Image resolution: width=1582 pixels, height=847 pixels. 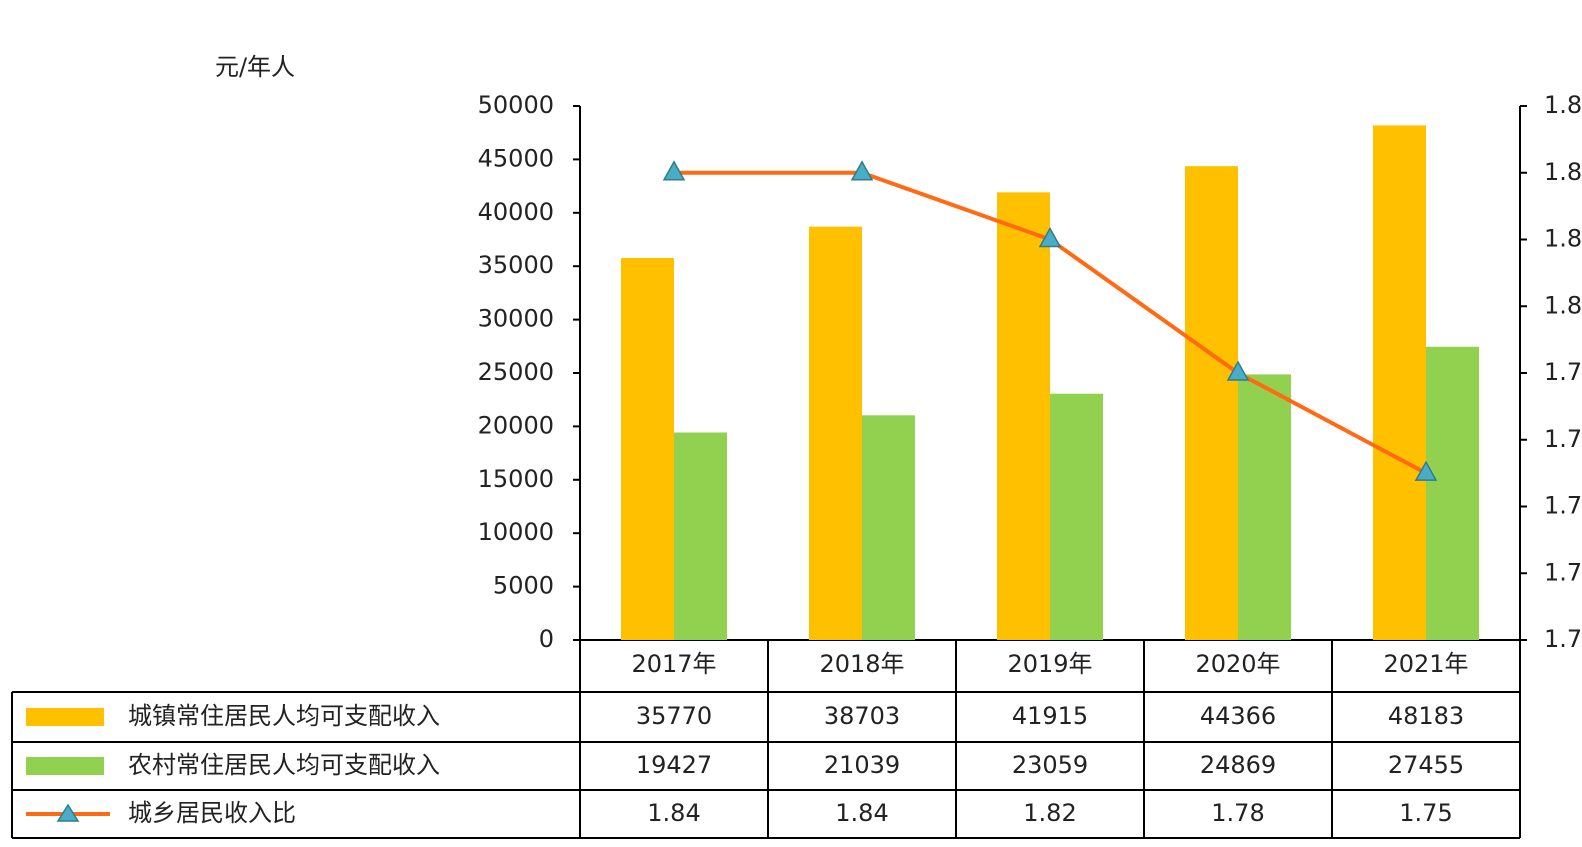 What do you see at coordinates (1237, 664) in the screenshot?
I see `x-tick-label: 2020年` at bounding box center [1237, 664].